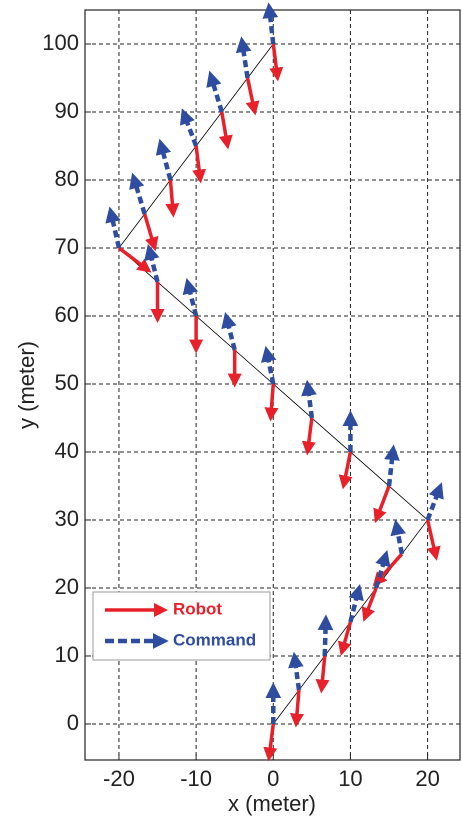 Image resolution: width=462 pixels, height=828 pixels. What do you see at coordinates (272, 803) in the screenshot?
I see `x-axis-label: x (meter)` at bounding box center [272, 803].